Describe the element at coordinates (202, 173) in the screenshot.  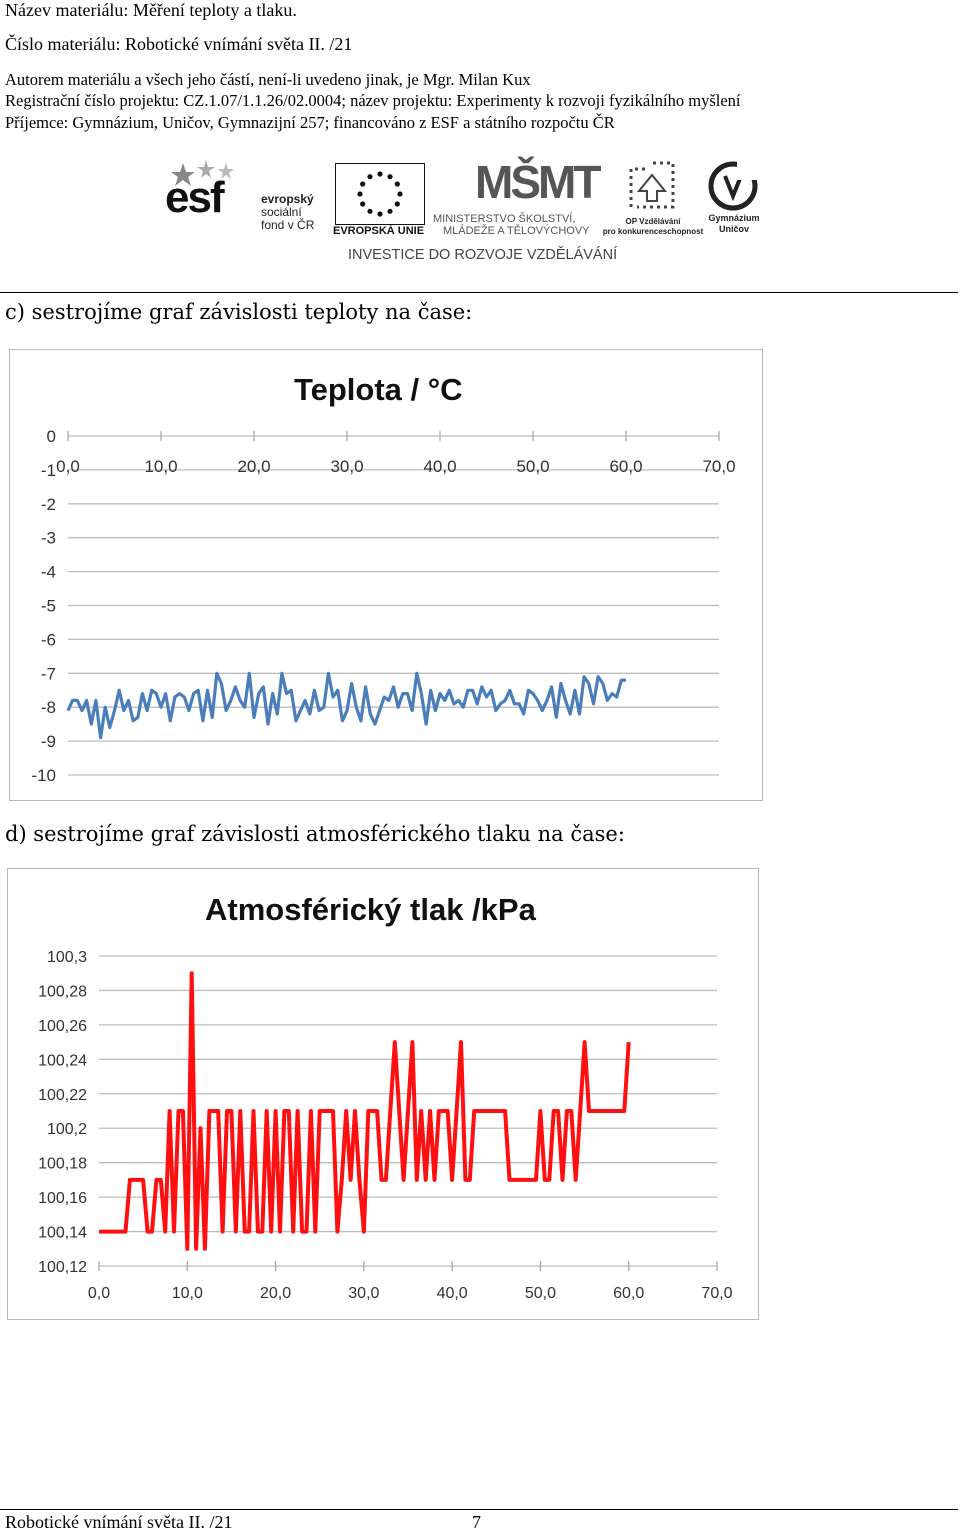
I see `esf-stars-icon` at that location.